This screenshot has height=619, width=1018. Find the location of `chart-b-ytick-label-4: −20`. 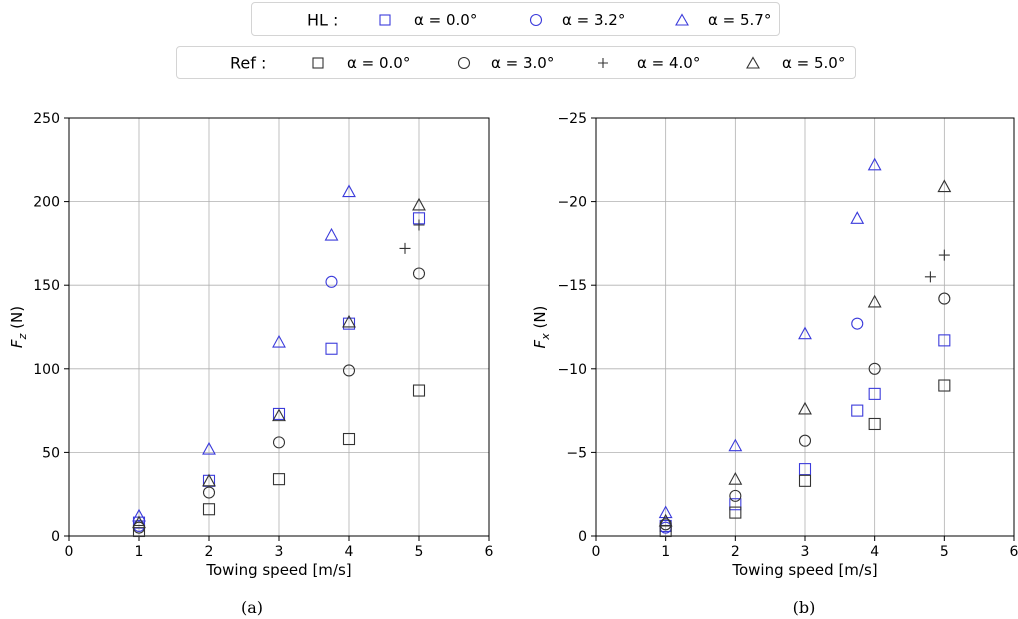

chart-b-ytick-label-4: −20 is located at coordinates (572, 203).